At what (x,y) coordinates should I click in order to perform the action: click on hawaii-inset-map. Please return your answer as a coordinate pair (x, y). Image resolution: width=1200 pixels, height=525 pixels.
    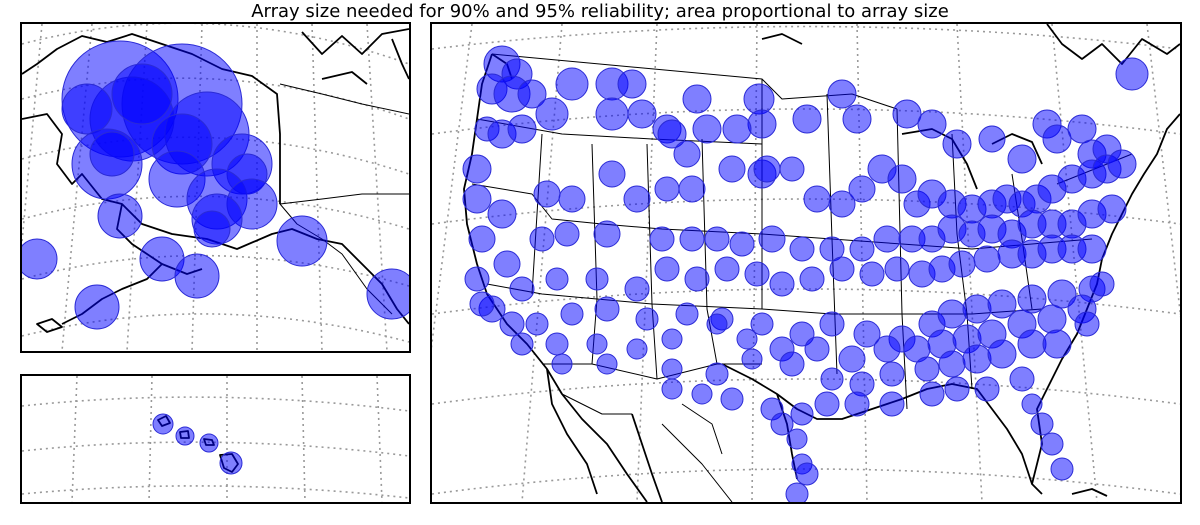
    Looking at the image, I should click on (215, 439).